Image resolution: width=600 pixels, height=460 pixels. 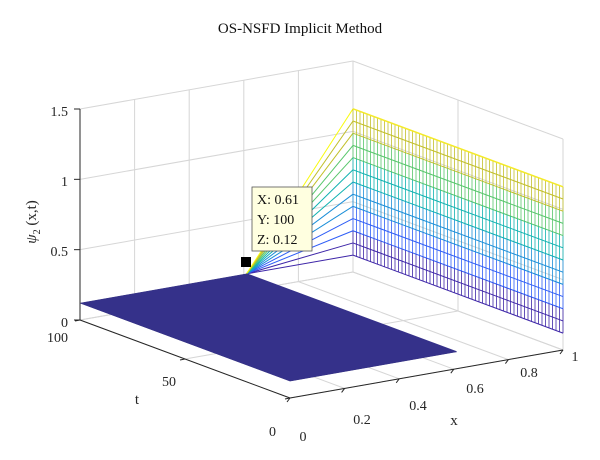 I want to click on z-axis-label-symbol: ψ, so click(x=32, y=239).